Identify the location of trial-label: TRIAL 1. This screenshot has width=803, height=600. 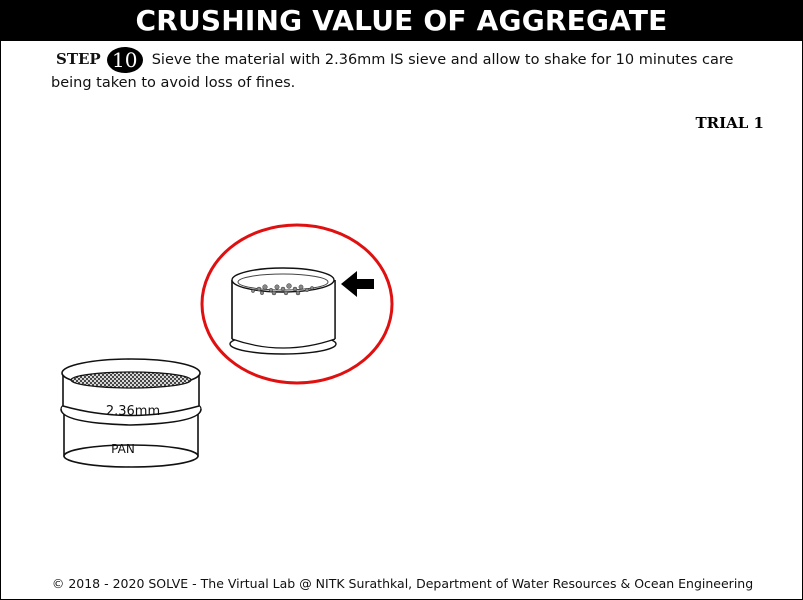
(730, 123).